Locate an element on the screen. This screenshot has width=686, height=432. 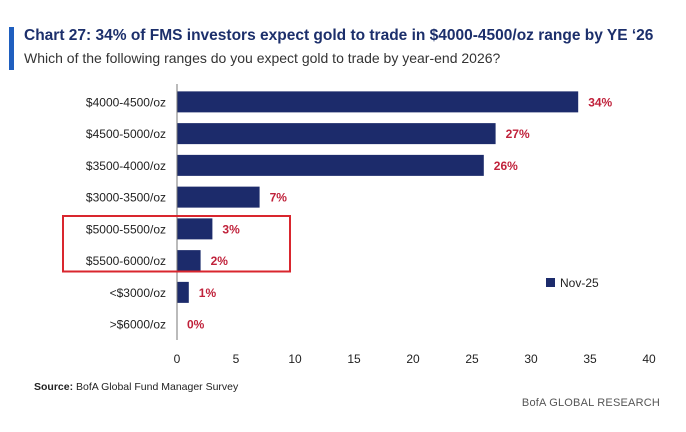
legend-label: Nov-25 is located at coordinates (579, 283).